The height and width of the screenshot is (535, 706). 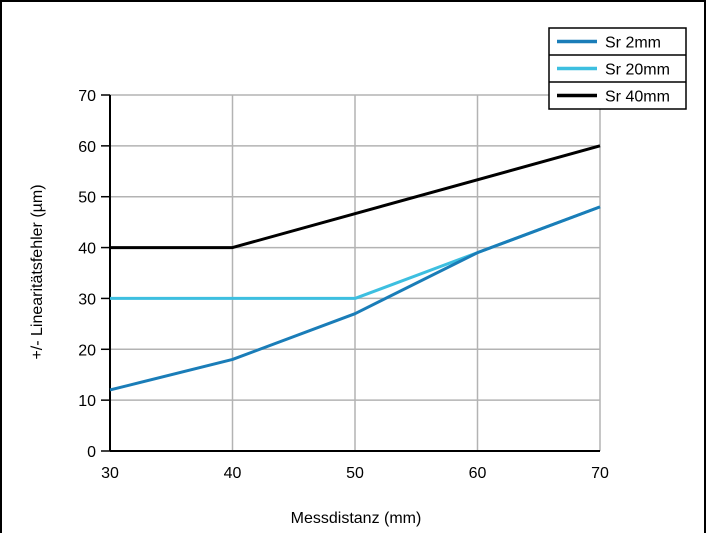 I want to click on y-tick-label: 30, so click(x=87, y=299).